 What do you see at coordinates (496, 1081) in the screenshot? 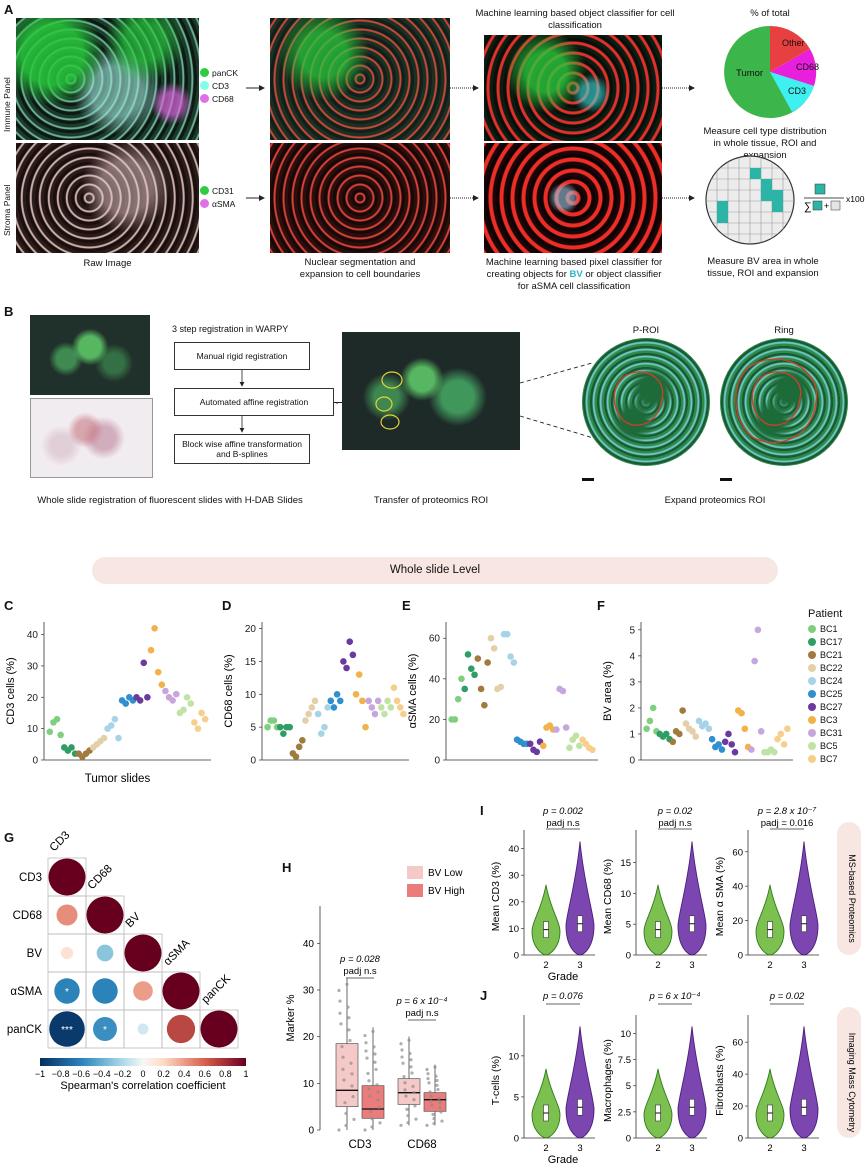
I see `y-axis-label: T-cells (%)` at bounding box center [496, 1081].